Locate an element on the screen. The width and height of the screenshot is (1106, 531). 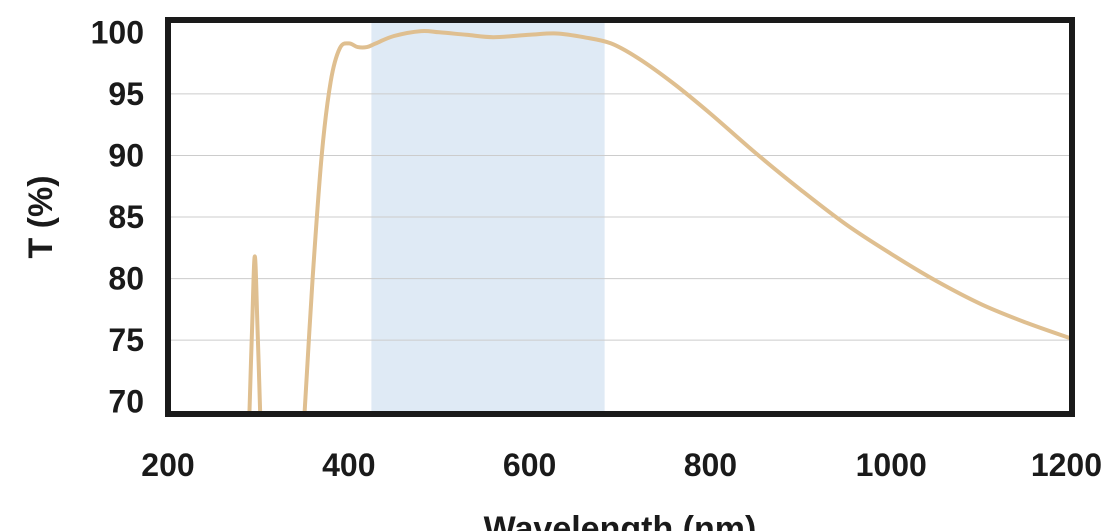
y-tick-label: 95 is located at coordinates (126, 94).